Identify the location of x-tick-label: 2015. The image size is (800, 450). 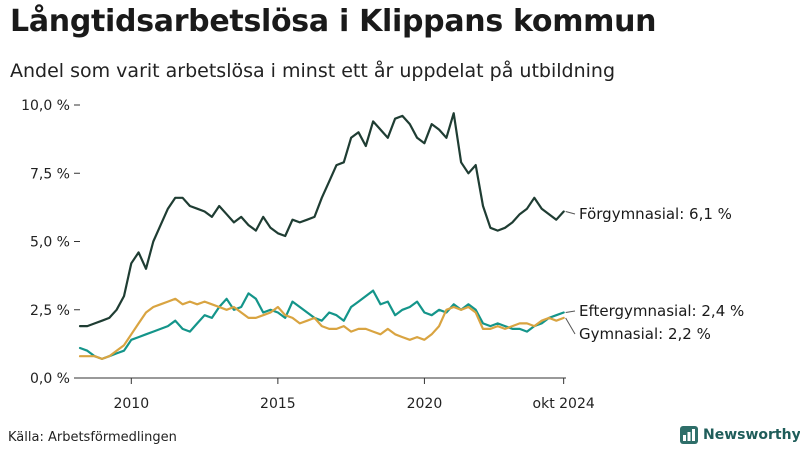
(278, 404).